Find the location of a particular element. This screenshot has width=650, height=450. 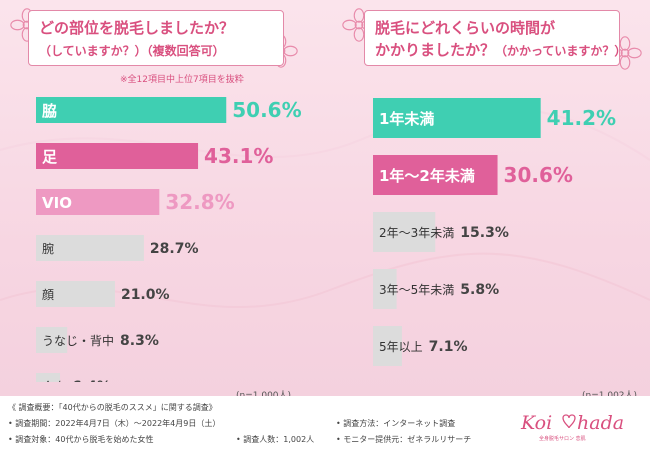

survey-period: • 調査期間：2022年4月7日（木）～2022年4月9日（土） is located at coordinates (114, 423).